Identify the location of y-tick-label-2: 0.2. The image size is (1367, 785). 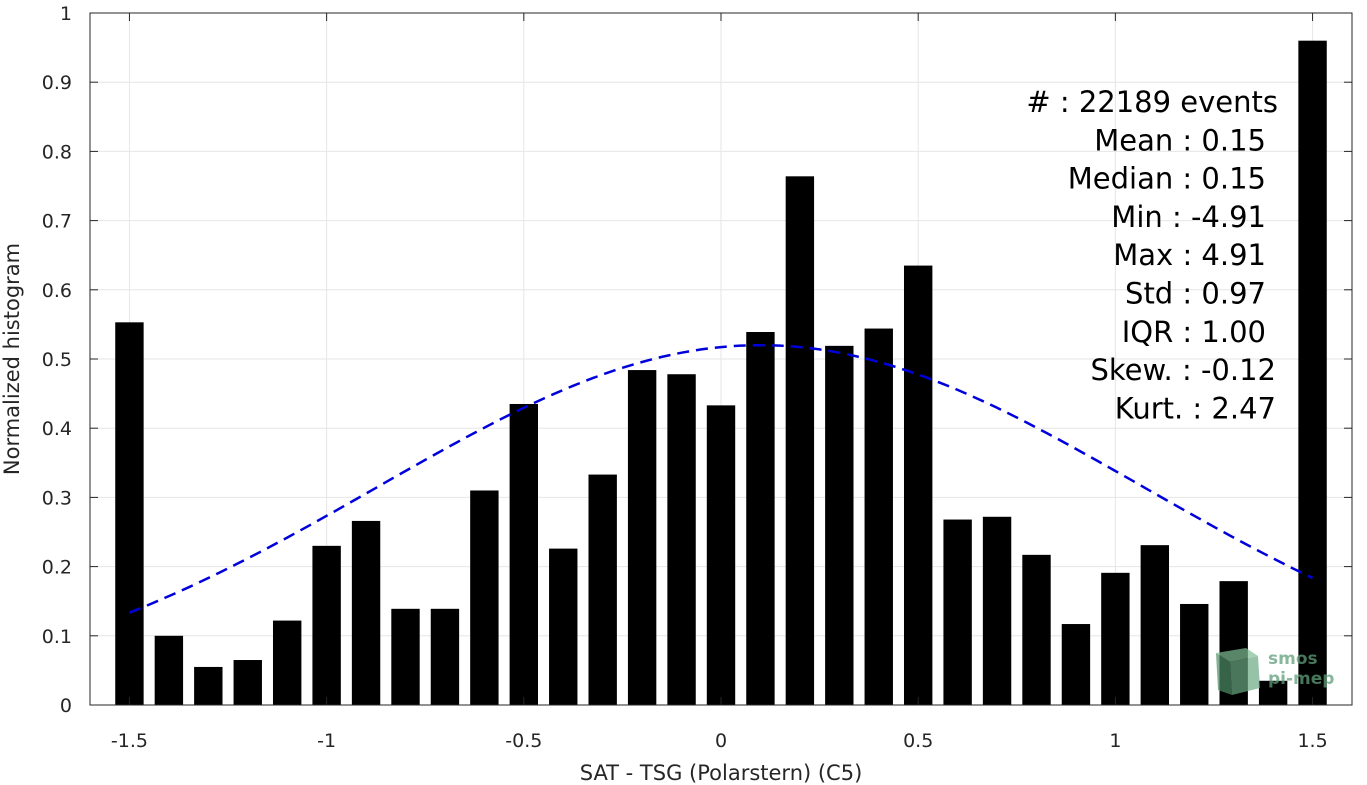
(57, 568).